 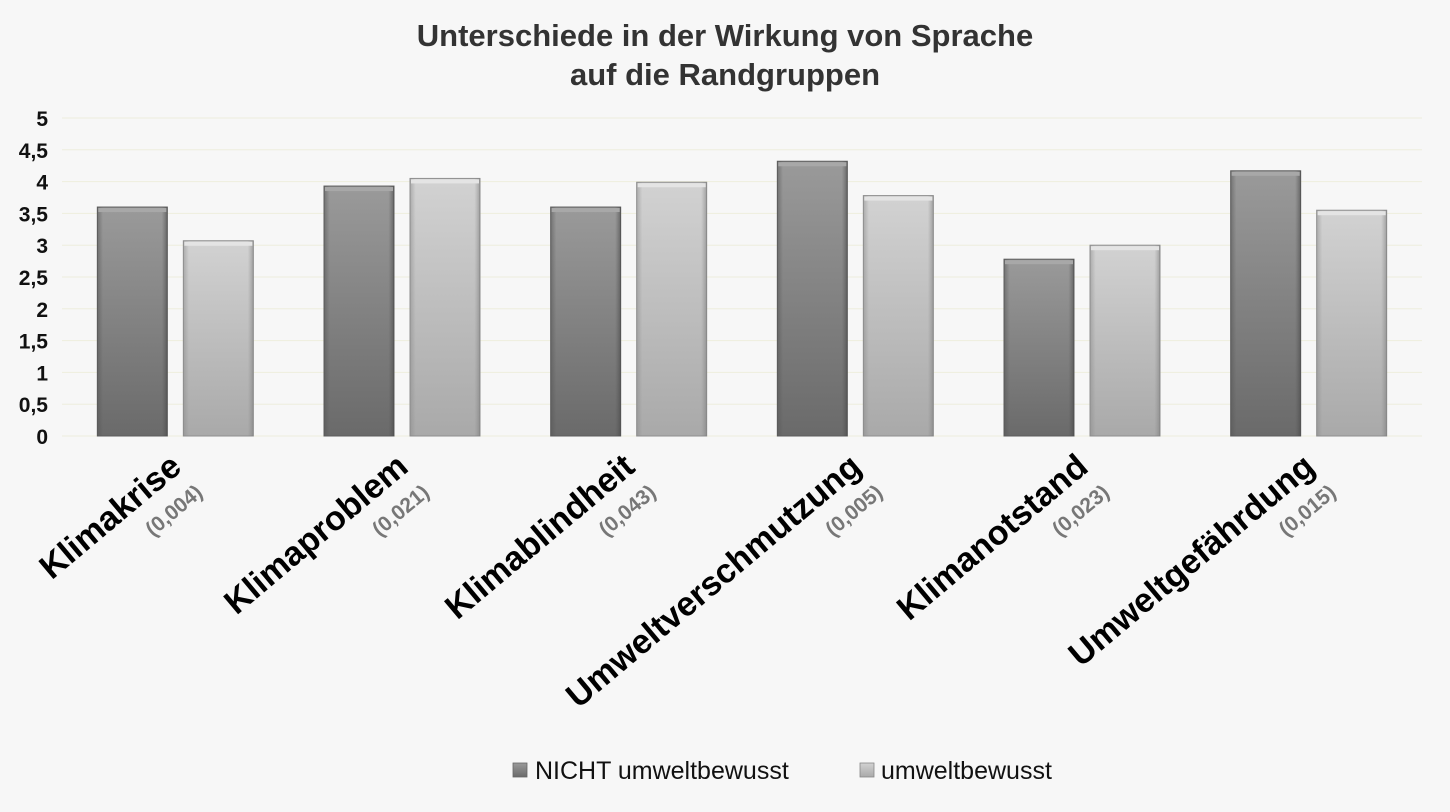 What do you see at coordinates (42, 246) in the screenshot?
I see `y-tick-label: 3` at bounding box center [42, 246].